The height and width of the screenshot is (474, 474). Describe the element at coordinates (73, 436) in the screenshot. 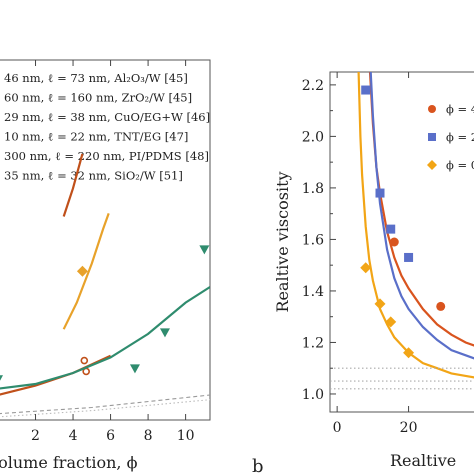

I see `panel-a-x-tick-label-1: 4` at that location.